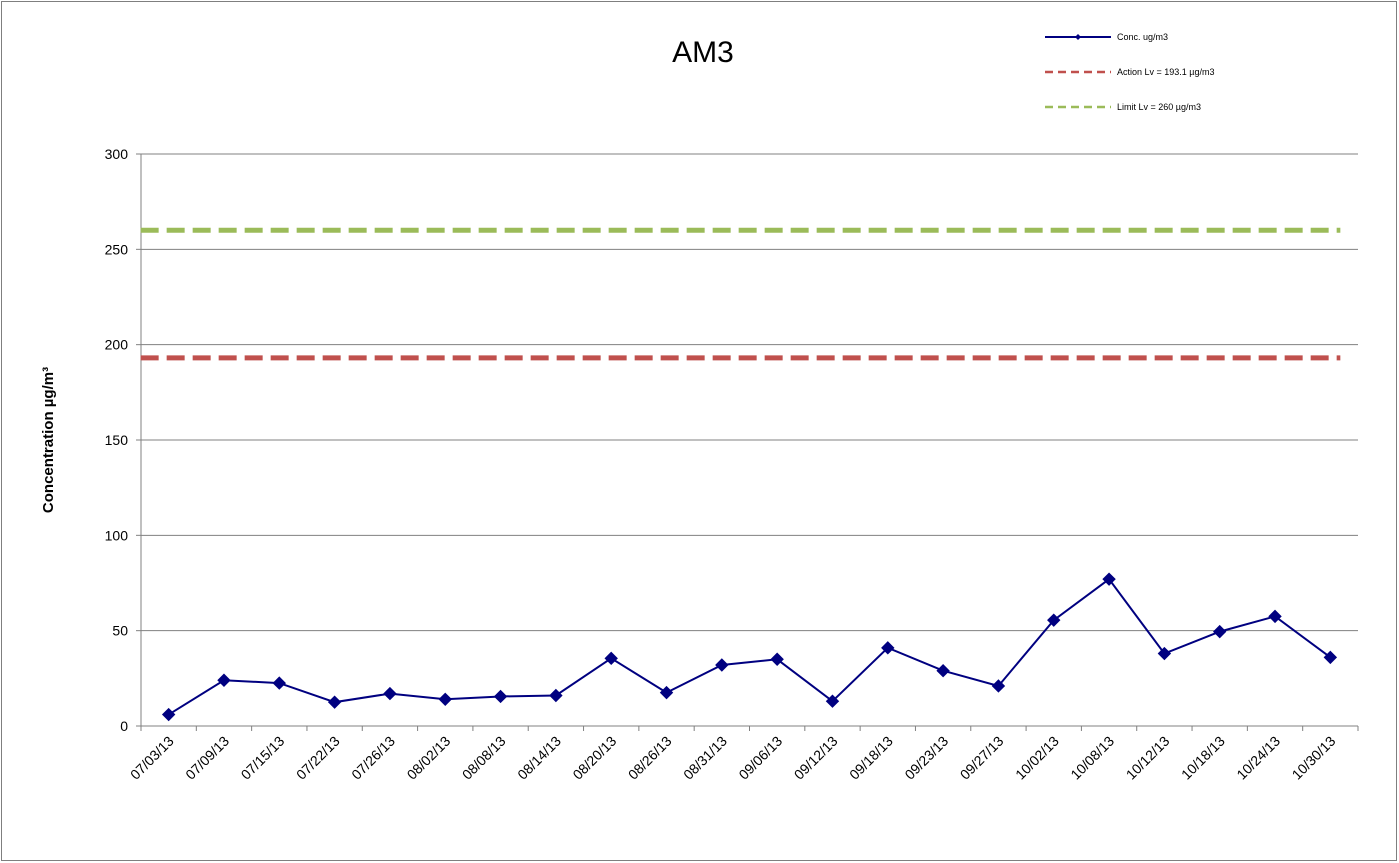 Image resolution: width=1399 pixels, height=863 pixels. I want to click on x-tick-label: 09/06/13, so click(760, 758).